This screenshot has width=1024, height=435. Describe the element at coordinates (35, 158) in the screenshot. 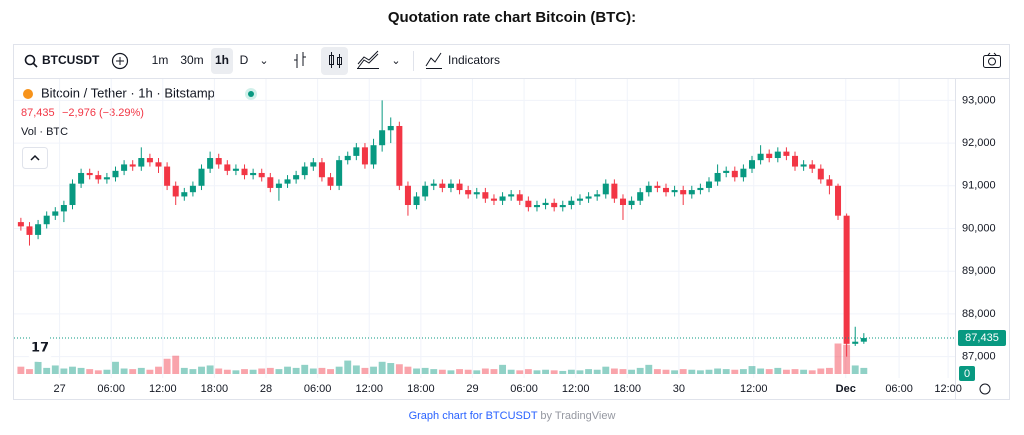

I see `collapse-legend` at that location.